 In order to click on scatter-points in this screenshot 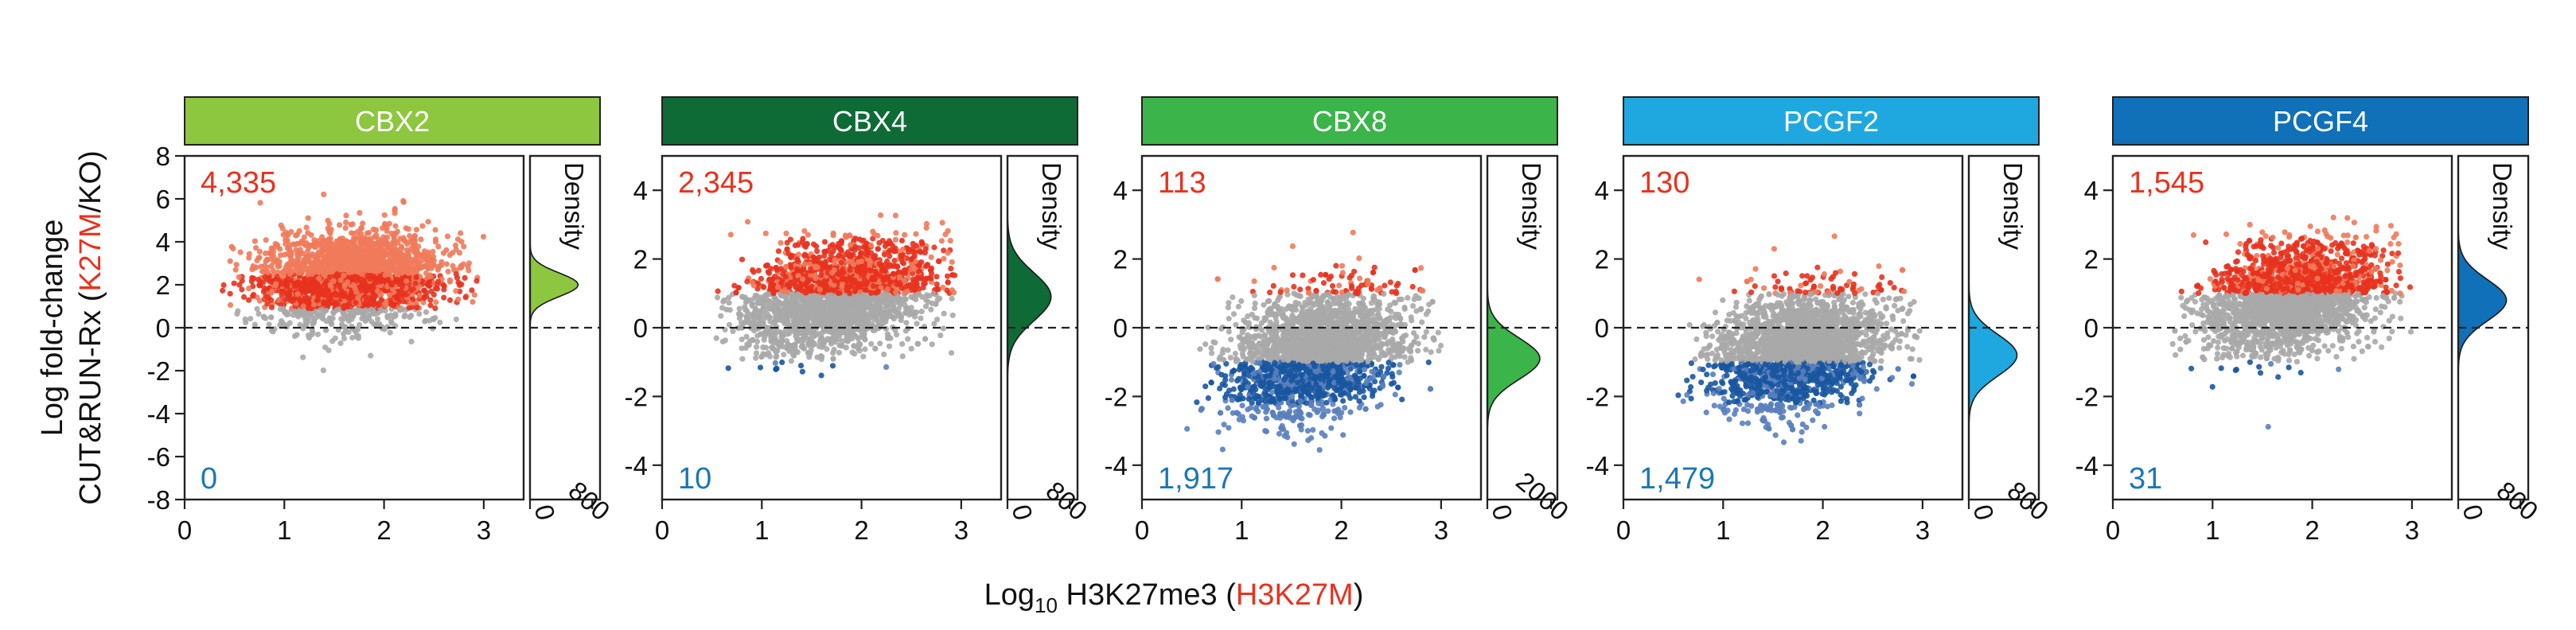, I will do `click(353, 282)`.